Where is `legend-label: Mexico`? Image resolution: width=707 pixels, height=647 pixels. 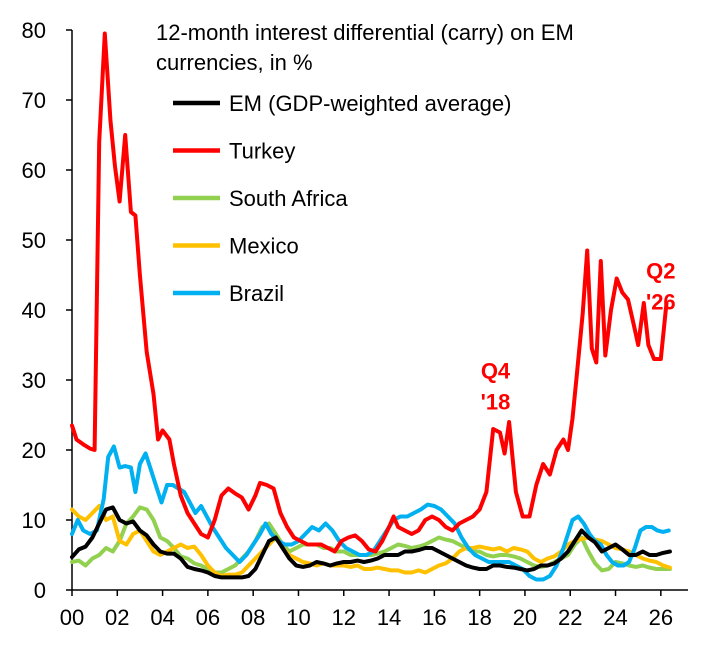
legend-label: Mexico is located at coordinates (264, 246).